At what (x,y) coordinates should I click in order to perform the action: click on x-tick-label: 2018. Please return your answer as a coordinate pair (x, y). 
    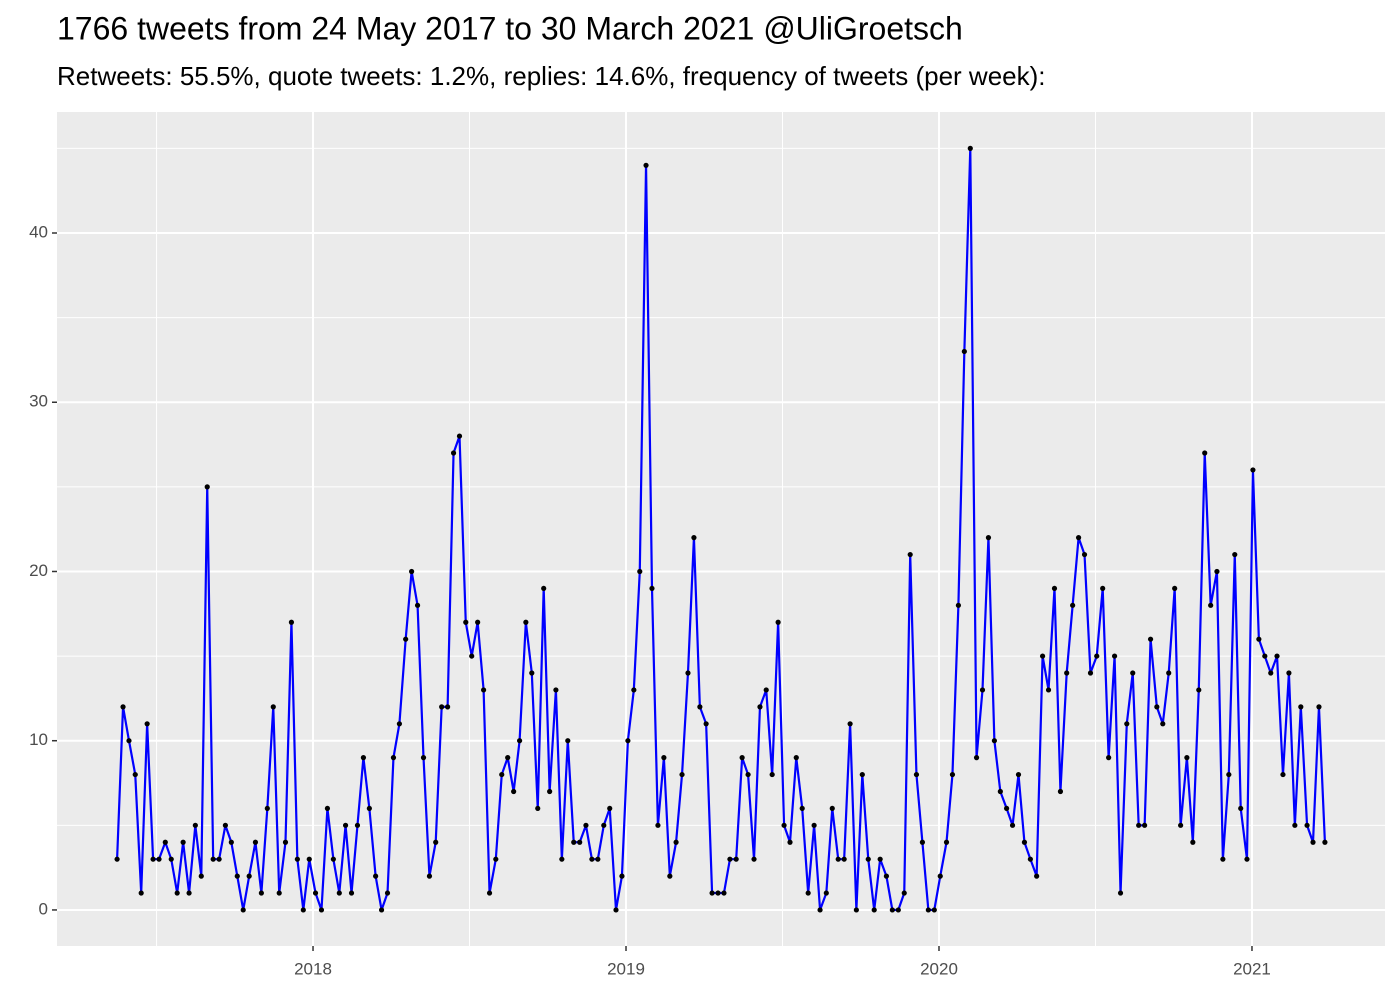
    Looking at the image, I should click on (313, 968).